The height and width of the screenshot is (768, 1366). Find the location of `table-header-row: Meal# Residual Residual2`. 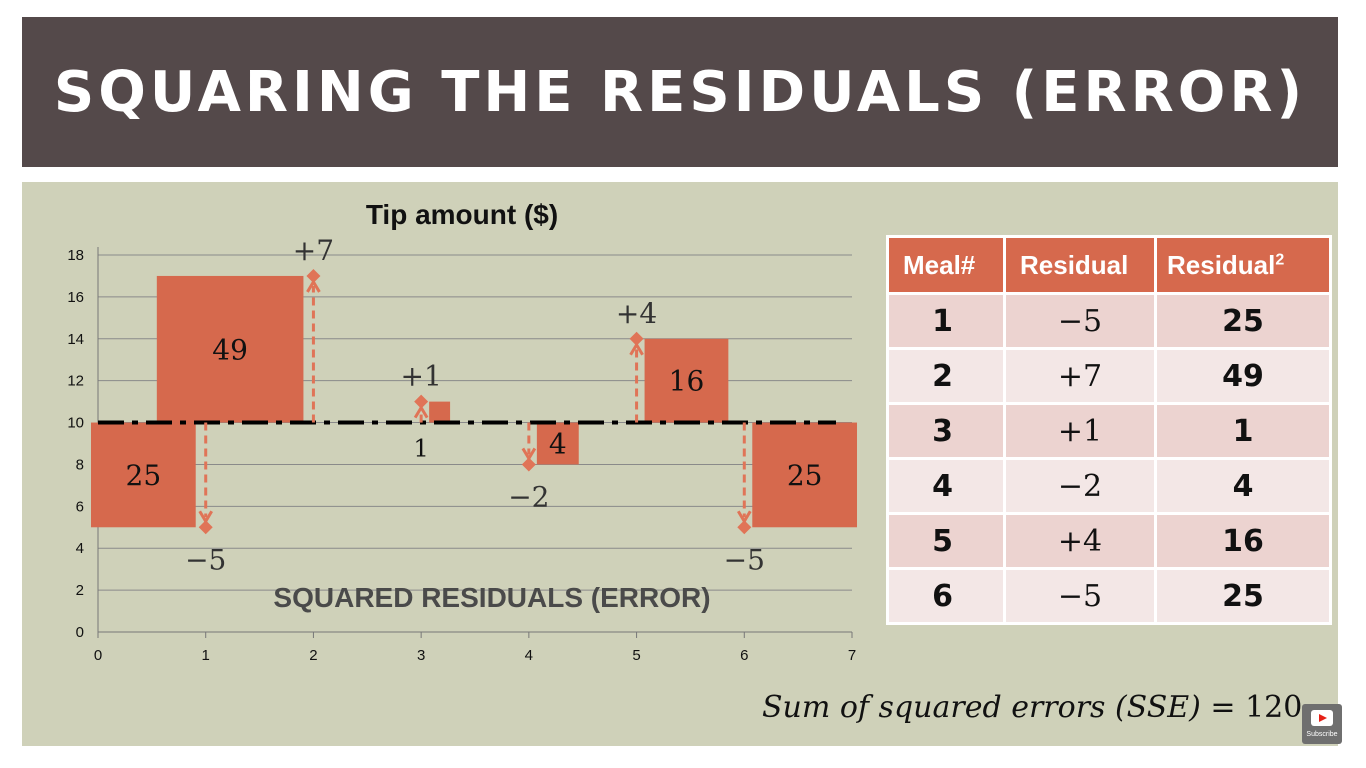

table-header-row: Meal# Residual Residual2 is located at coordinates (1109, 265).